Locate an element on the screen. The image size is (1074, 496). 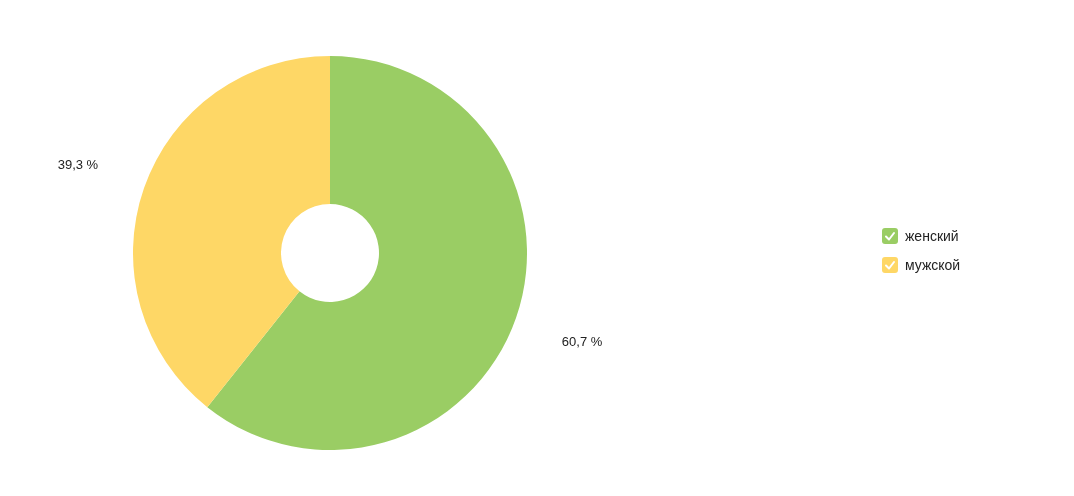
donut-slice is located at coordinates (231, 232).